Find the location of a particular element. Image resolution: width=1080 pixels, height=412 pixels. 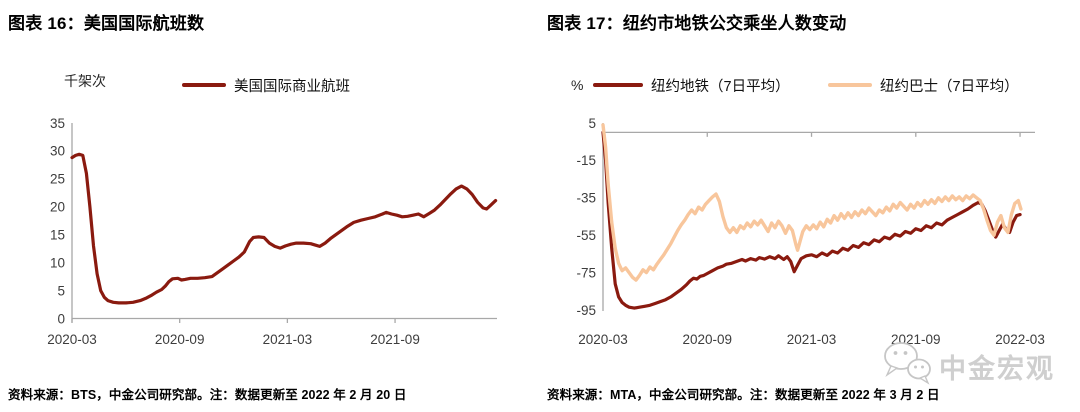

source-note-transit: 资料来源：MTA，中金公司研究部。注：数据更新至 2022 年 3 月 2 日 is located at coordinates (743, 395).